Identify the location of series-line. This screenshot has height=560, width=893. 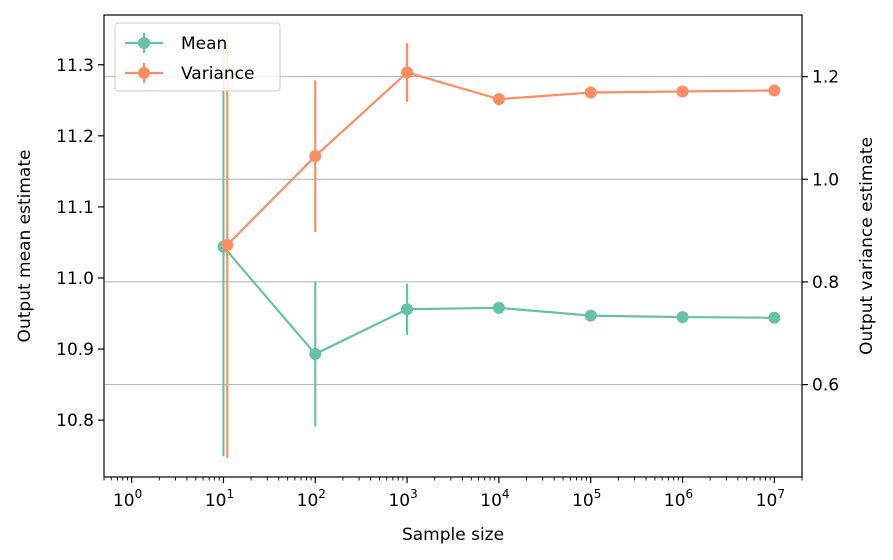
(498, 300).